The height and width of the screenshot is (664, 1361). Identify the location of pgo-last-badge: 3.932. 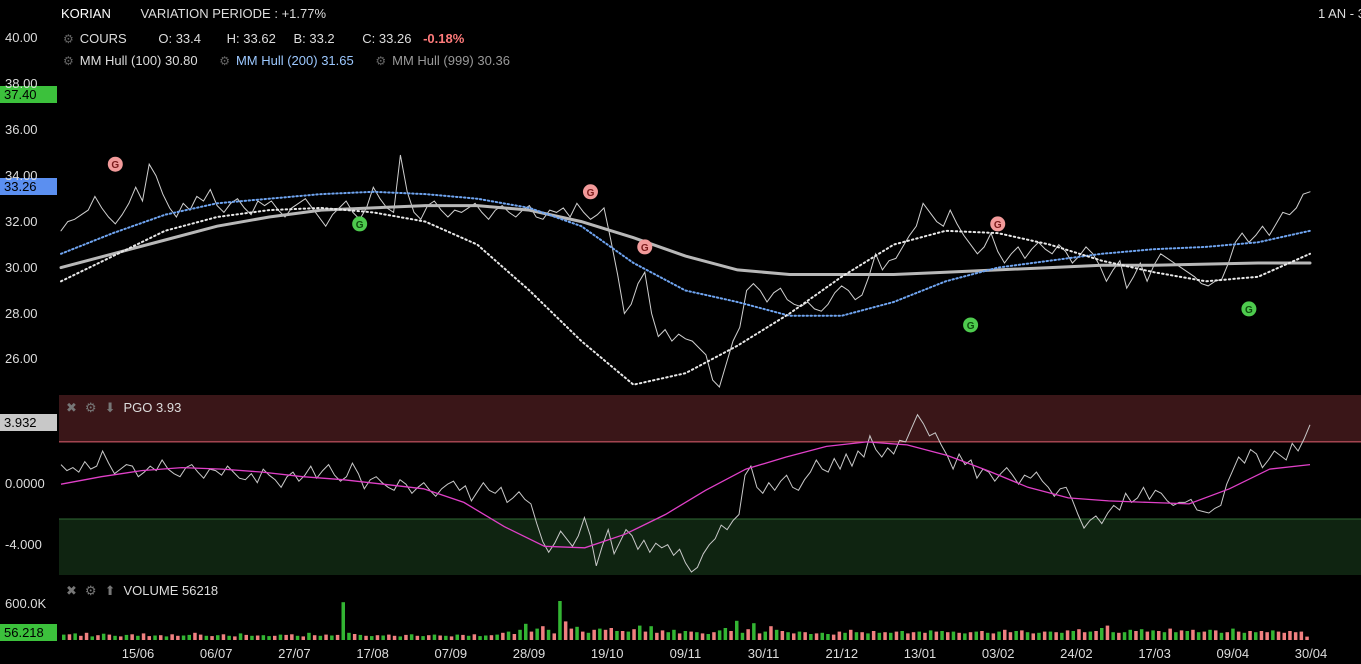
(28, 422).